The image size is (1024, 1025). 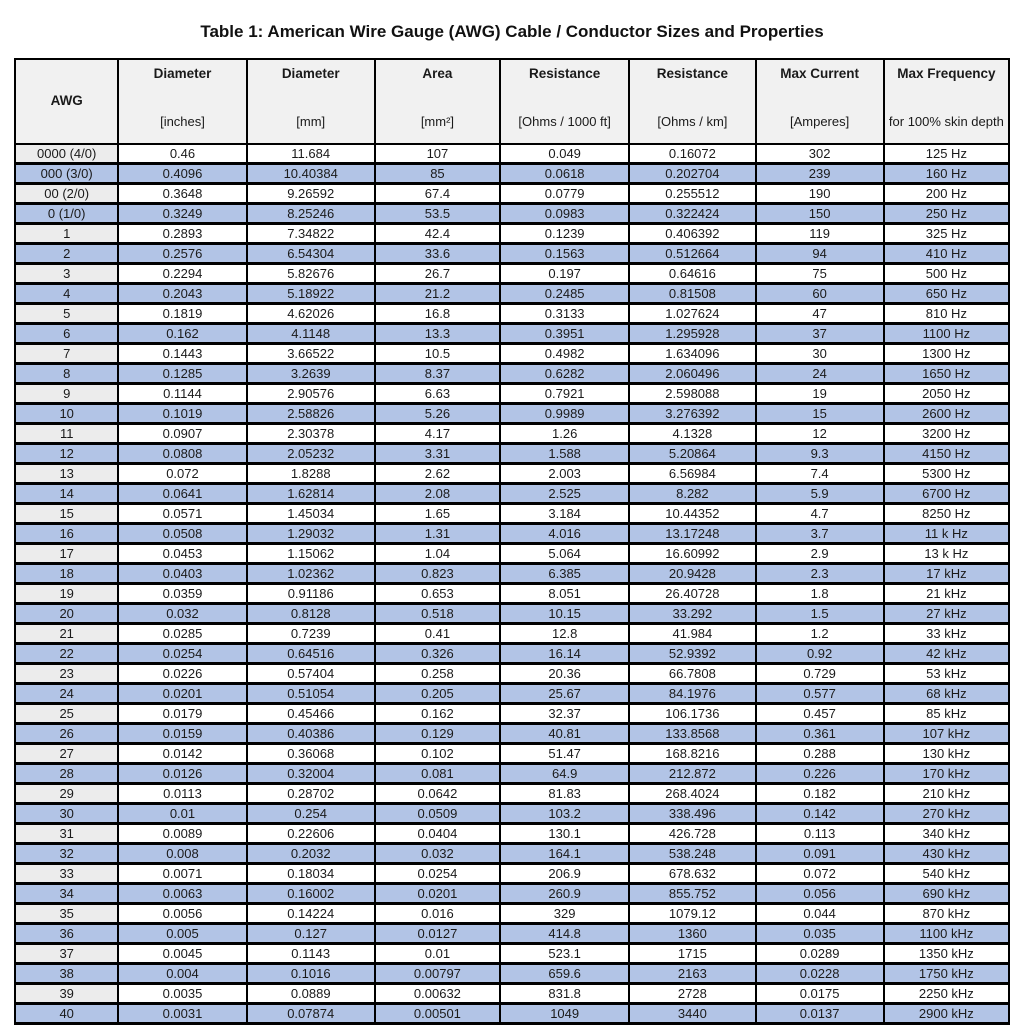 I want to click on cell: 0.2032, so click(x=310, y=853).